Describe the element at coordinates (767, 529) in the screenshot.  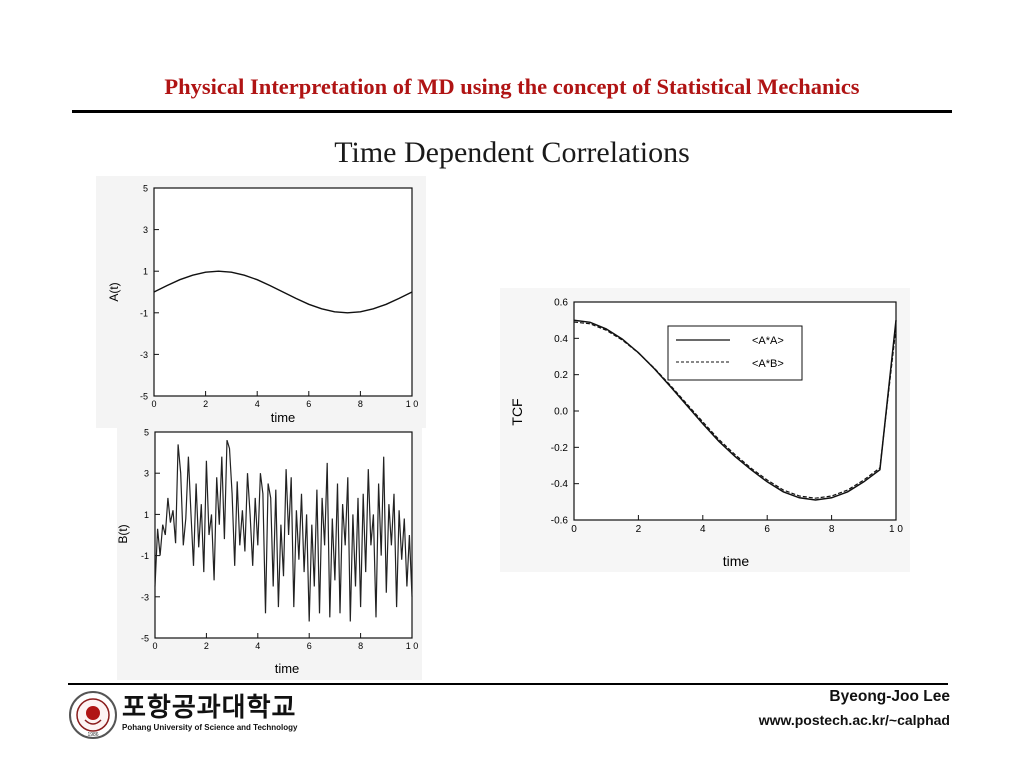
I see `chart-tcf-xtick-label: 6` at that location.